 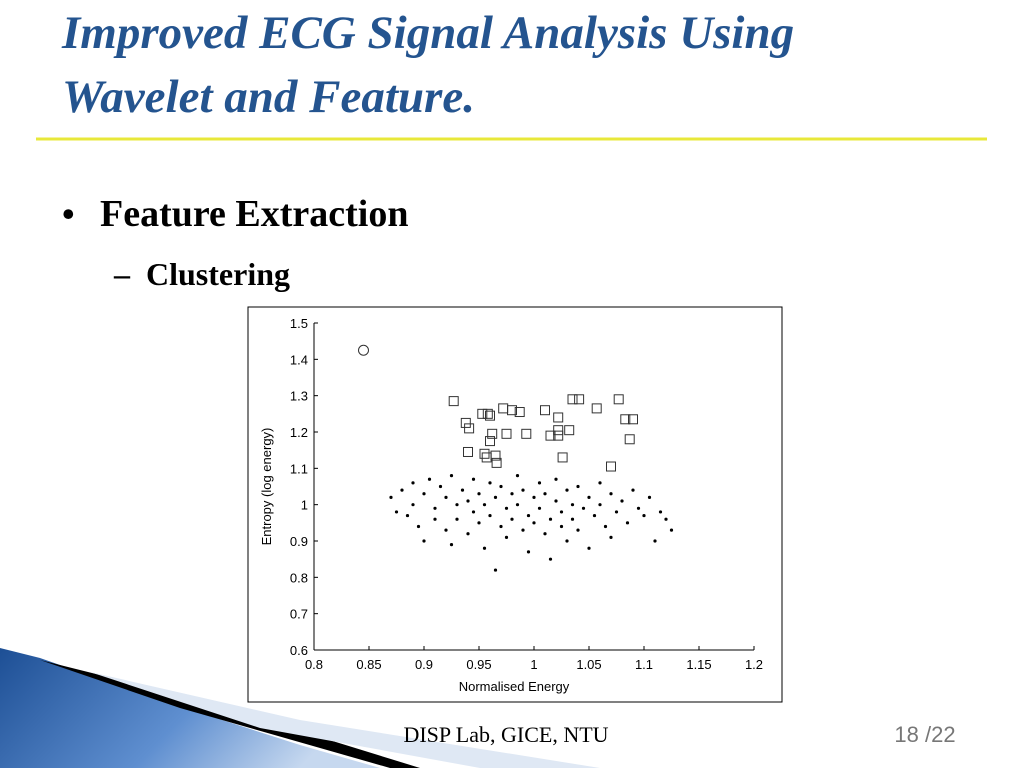 I want to click on y-tick-label: 0.7, so click(x=299, y=614).